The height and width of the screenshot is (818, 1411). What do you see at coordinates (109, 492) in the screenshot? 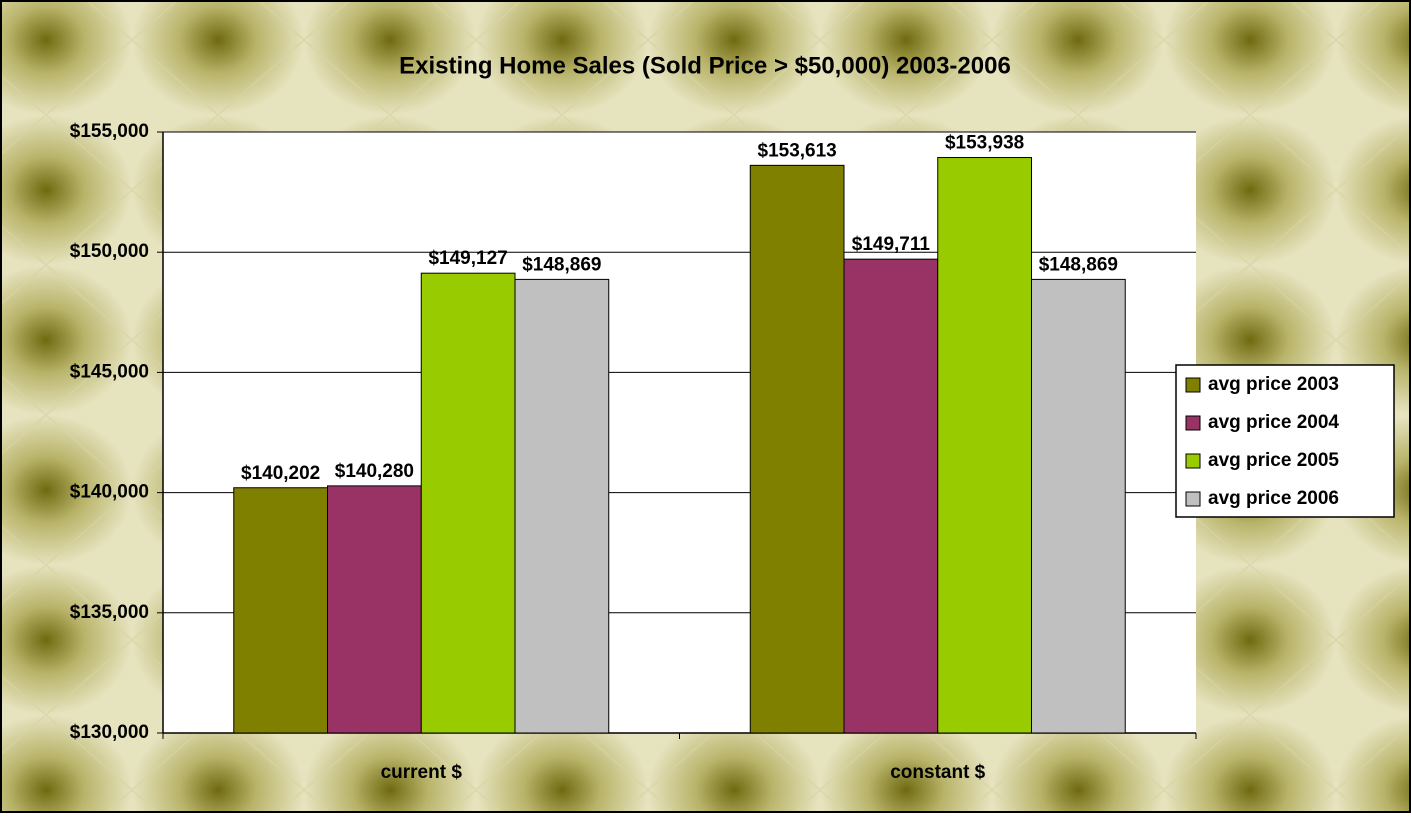
I see `y-tick-label: $140,000` at bounding box center [109, 492].